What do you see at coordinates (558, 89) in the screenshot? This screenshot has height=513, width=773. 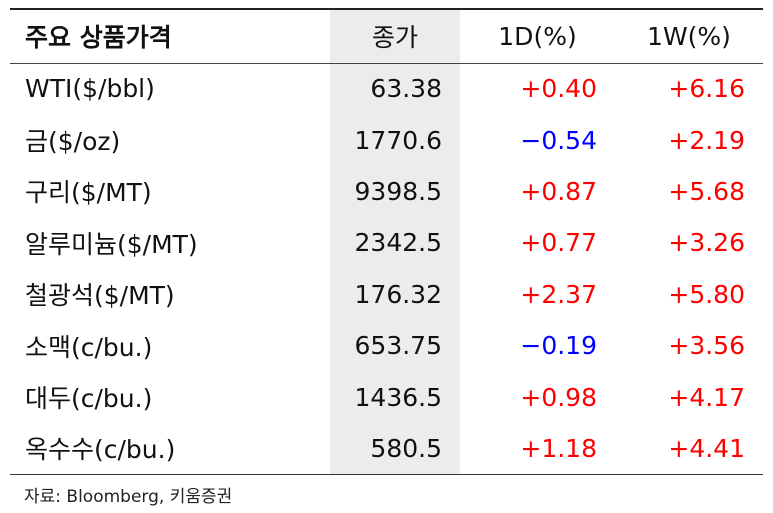 I see `change-pct: +0.40` at bounding box center [558, 89].